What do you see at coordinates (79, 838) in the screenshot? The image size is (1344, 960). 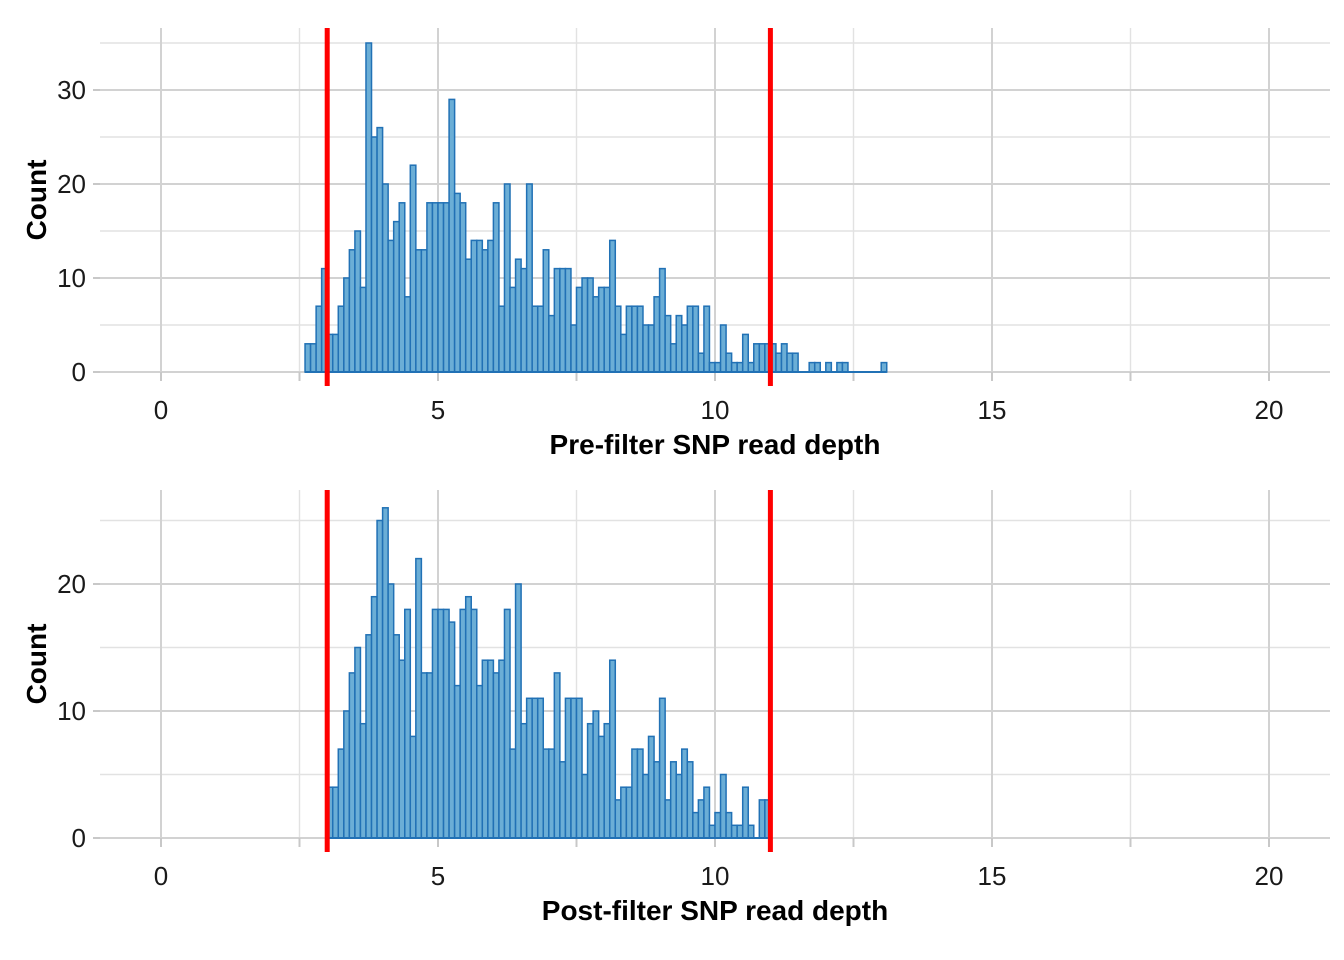 I see `y-tick-label: 0` at bounding box center [79, 838].